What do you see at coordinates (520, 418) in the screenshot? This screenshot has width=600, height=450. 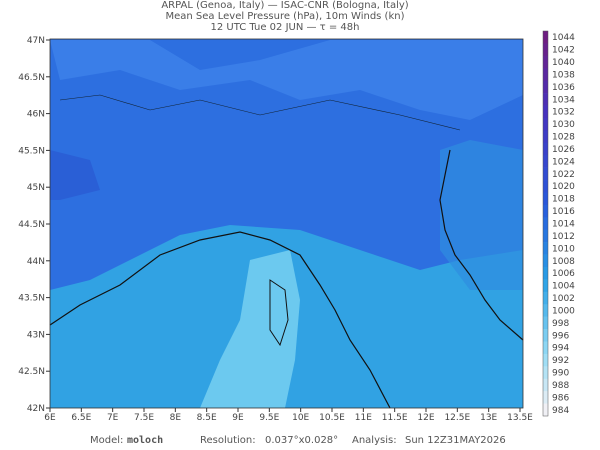 I see `x-tick-label: 13.5E` at bounding box center [520, 418].